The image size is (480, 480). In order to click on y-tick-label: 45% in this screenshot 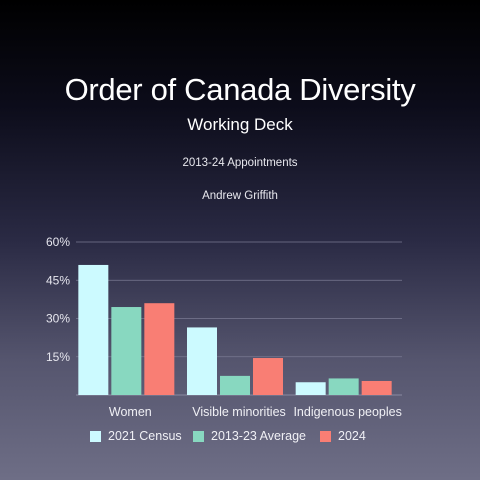, I will do `click(58, 280)`.